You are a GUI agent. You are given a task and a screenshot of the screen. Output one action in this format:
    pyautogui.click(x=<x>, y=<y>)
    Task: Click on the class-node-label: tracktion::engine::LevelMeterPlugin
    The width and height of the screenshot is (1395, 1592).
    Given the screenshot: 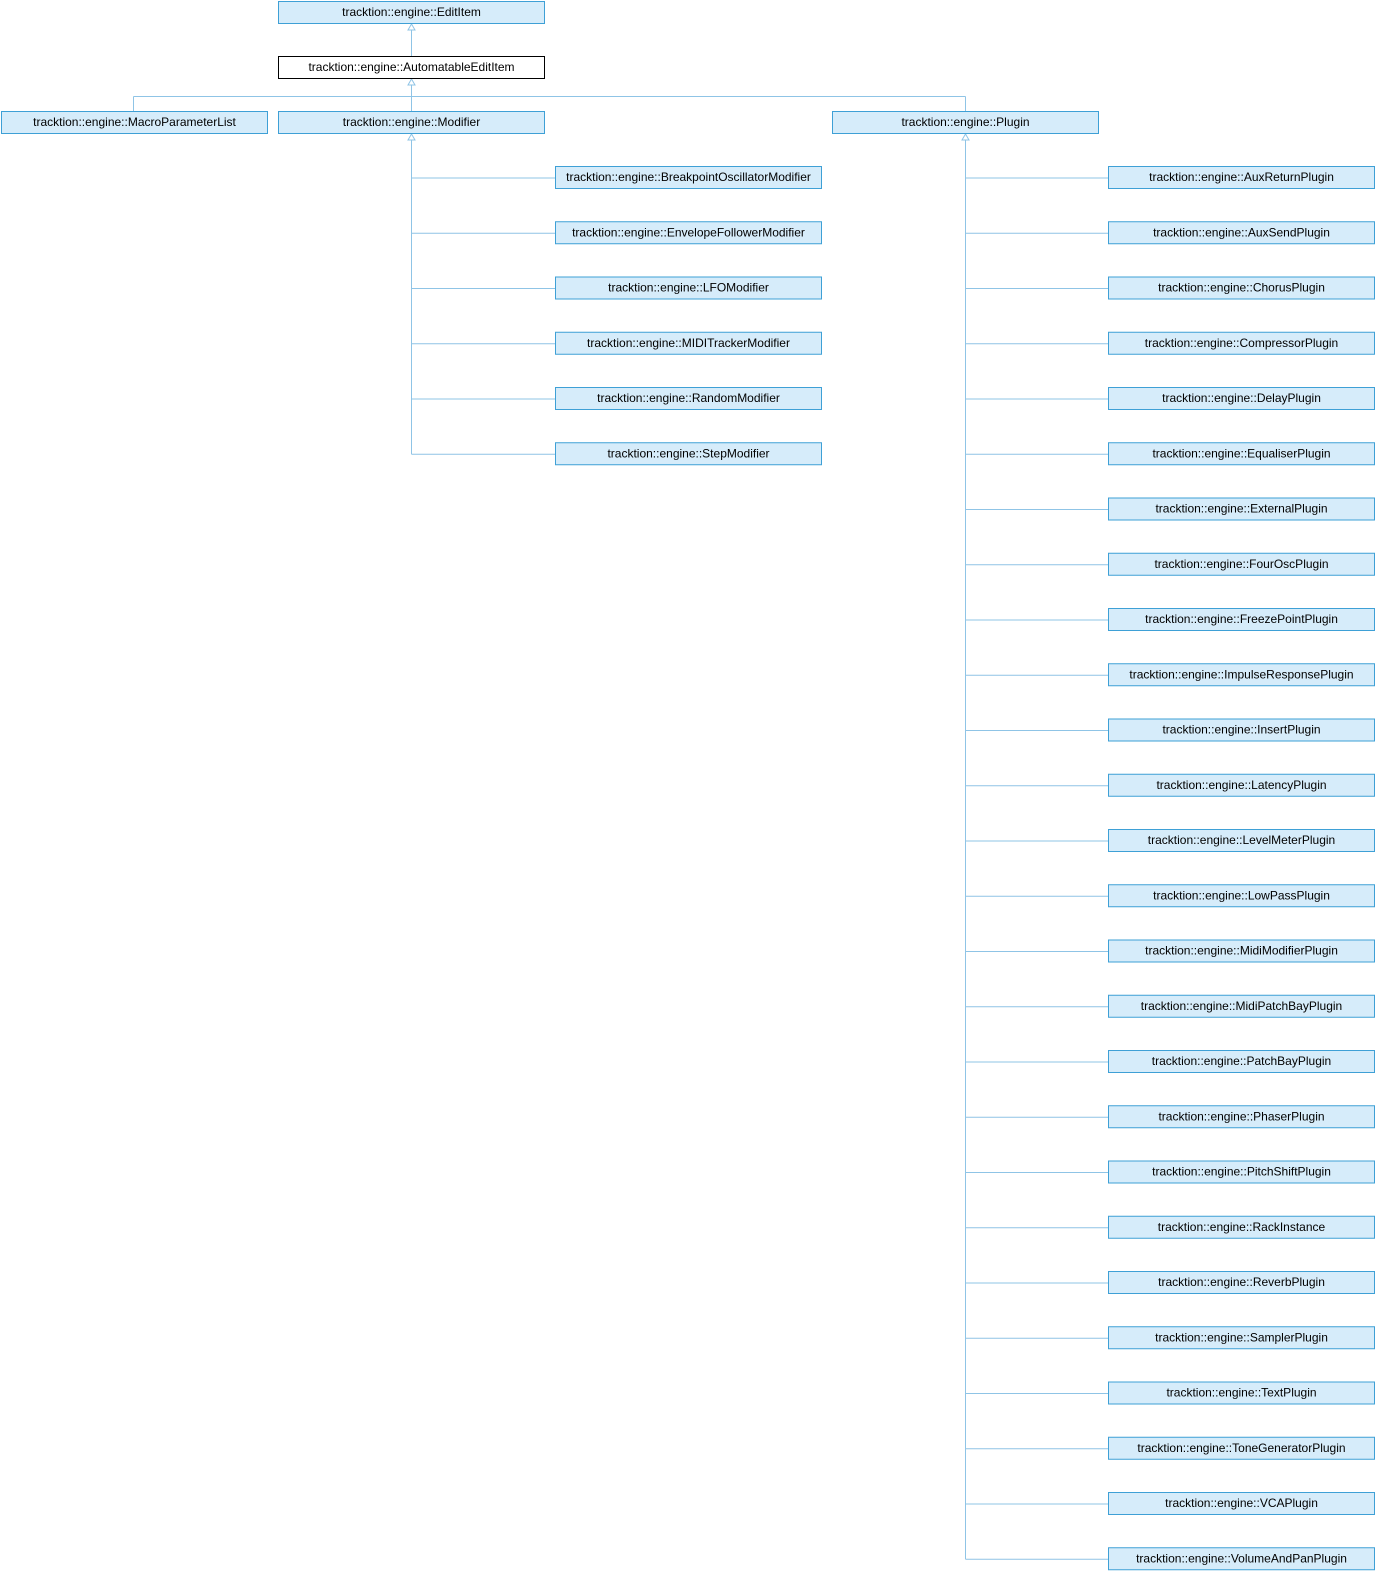 What is the action you would take?
    pyautogui.click(x=1241, y=840)
    